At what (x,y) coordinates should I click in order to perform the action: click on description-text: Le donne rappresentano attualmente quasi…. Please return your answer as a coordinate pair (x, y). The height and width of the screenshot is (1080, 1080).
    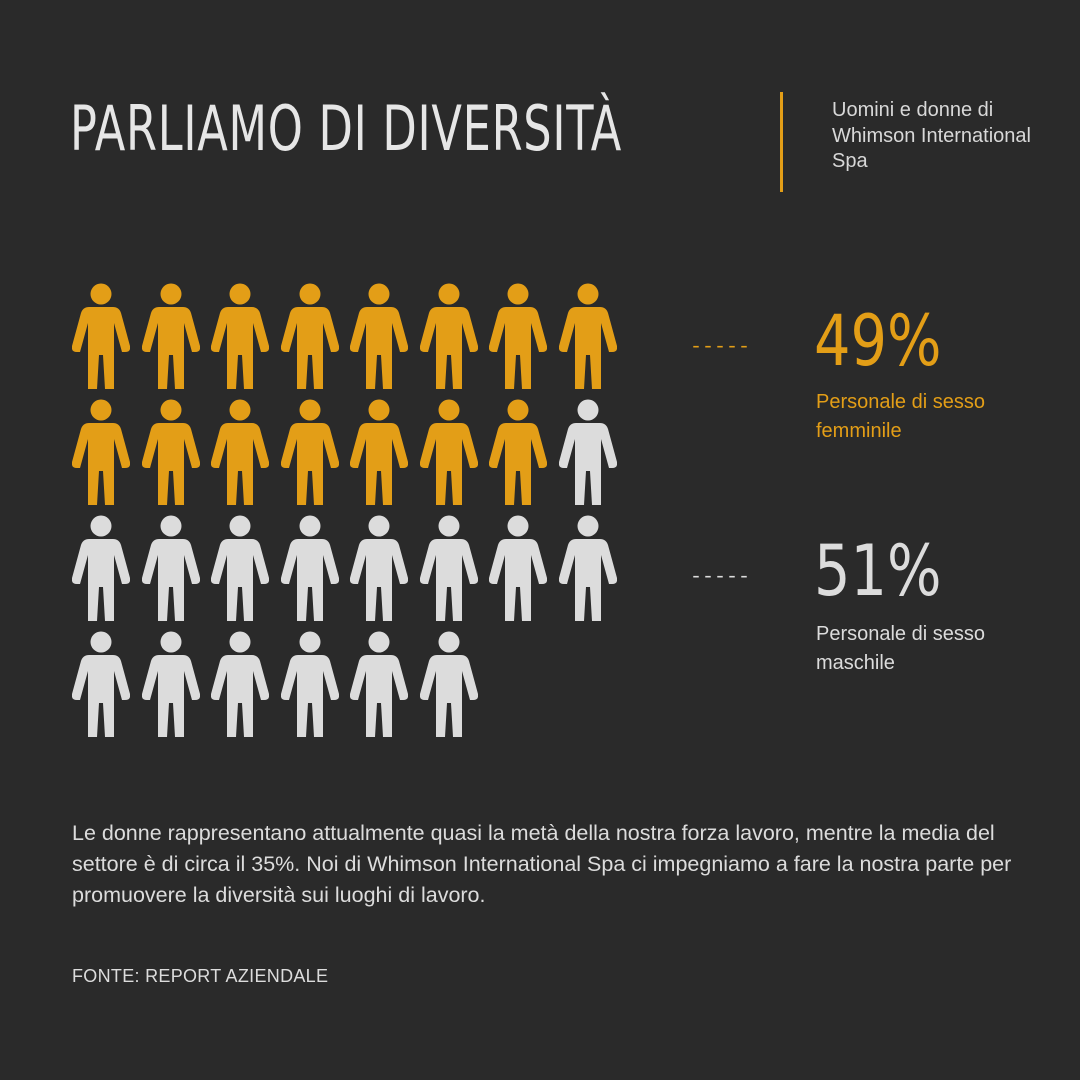
    Looking at the image, I should click on (542, 864).